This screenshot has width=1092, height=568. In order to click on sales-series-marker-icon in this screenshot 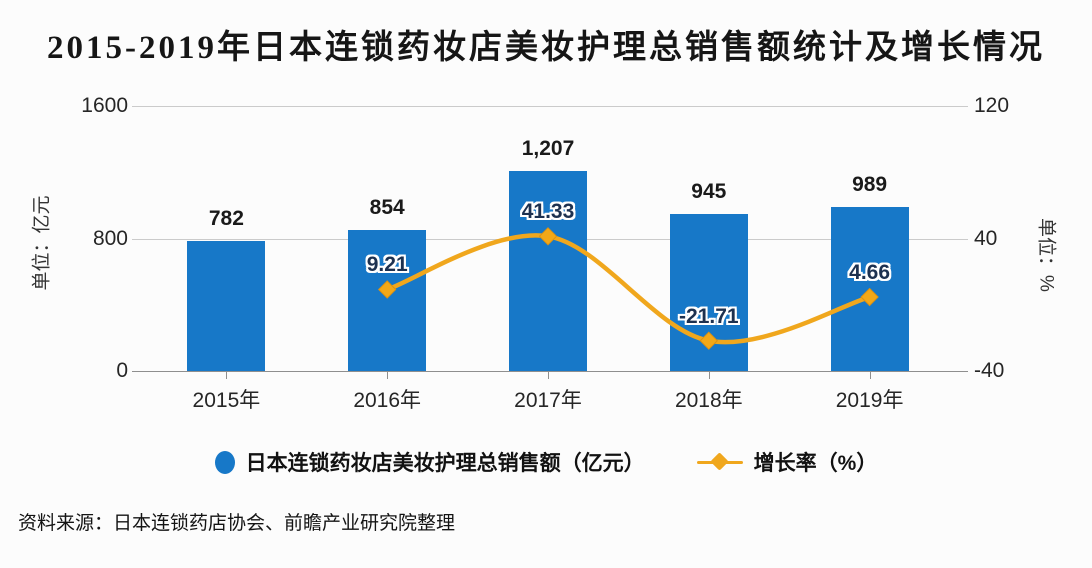, I will do `click(224, 462)`.